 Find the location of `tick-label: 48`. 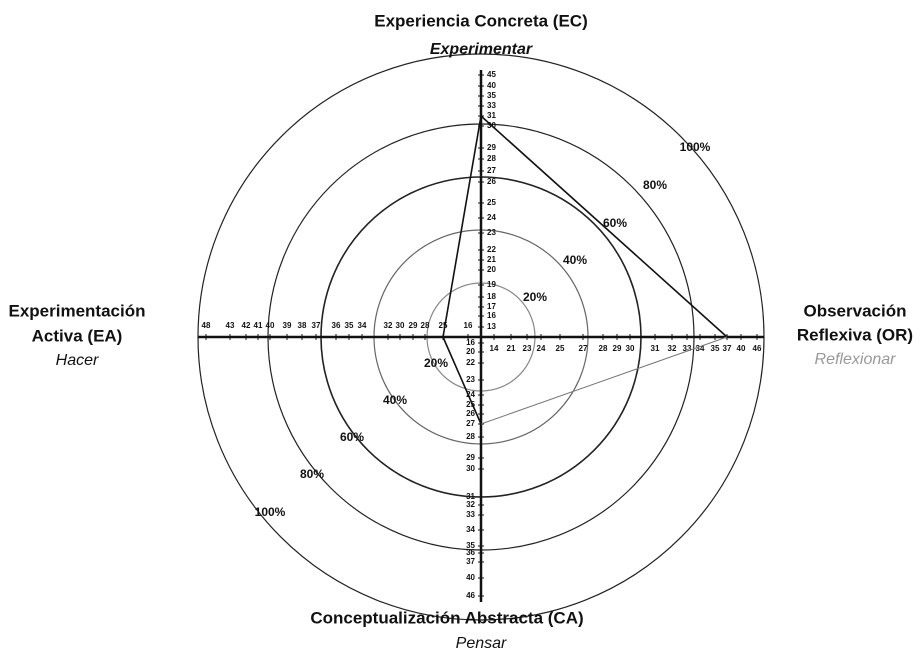

tick-label: 48 is located at coordinates (206, 325).